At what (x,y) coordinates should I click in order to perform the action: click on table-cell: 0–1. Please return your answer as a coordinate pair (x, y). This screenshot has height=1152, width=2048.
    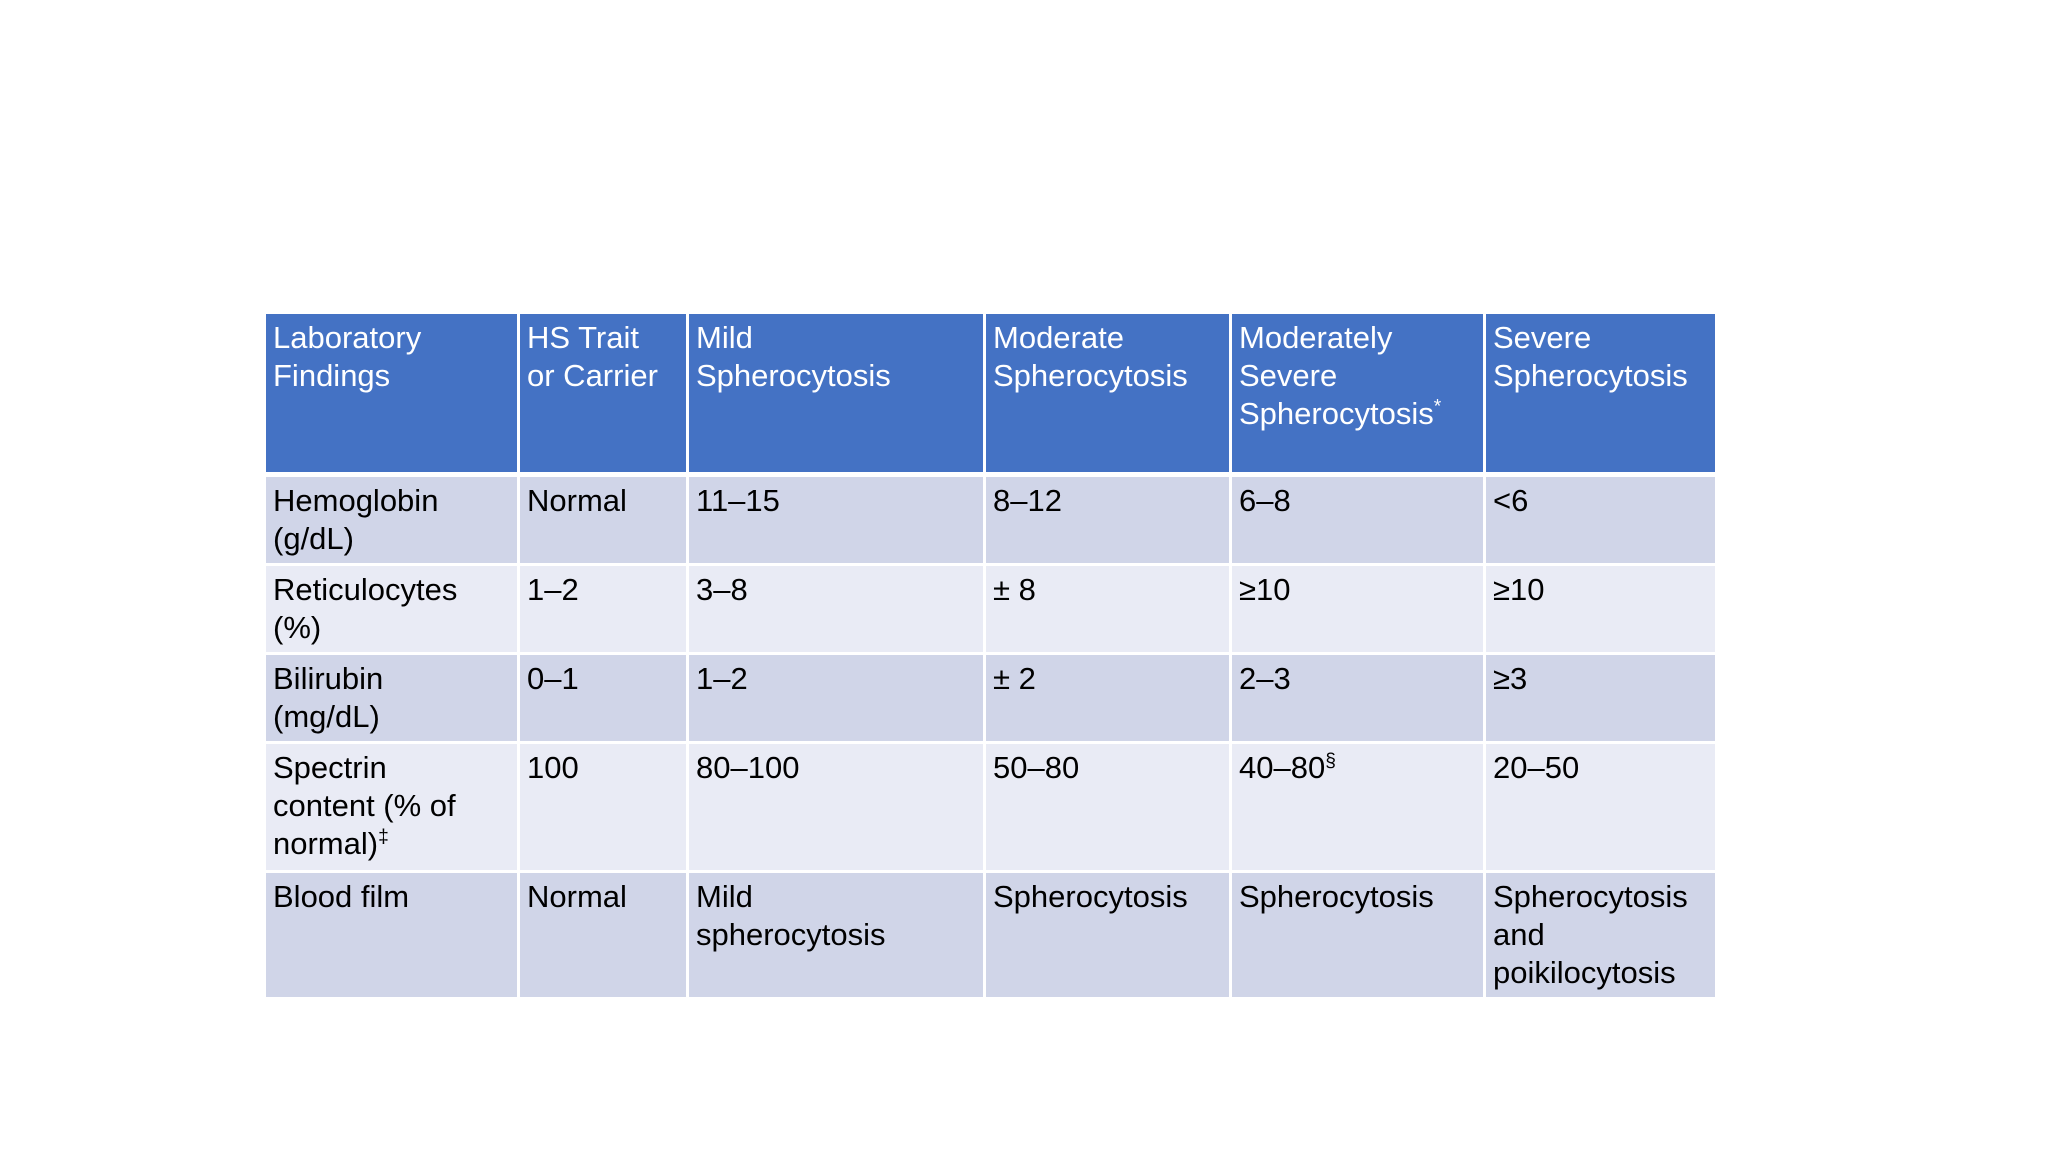
    Looking at the image, I should click on (603, 698).